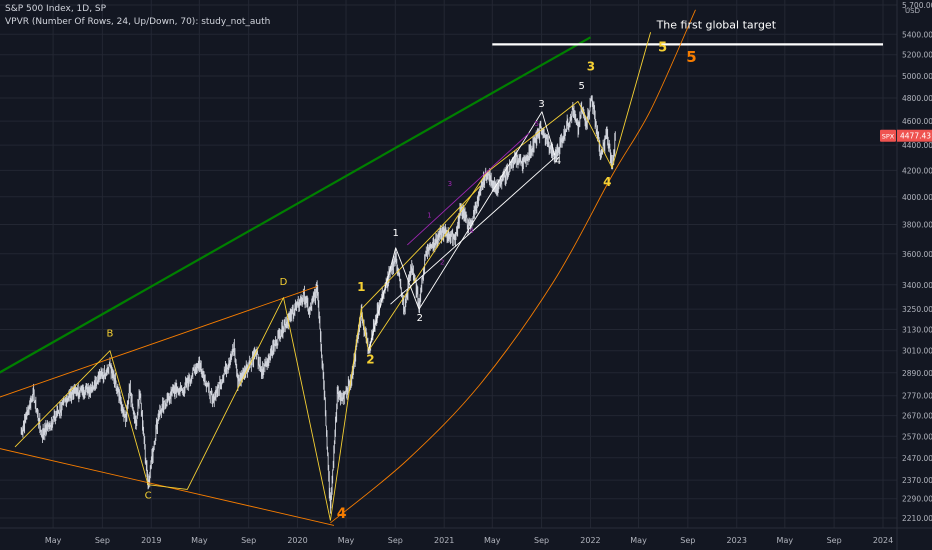 The image size is (932, 550). Describe the element at coordinates (420, 247) in the screenshot. I see `yellow-upper-channel` at that location.